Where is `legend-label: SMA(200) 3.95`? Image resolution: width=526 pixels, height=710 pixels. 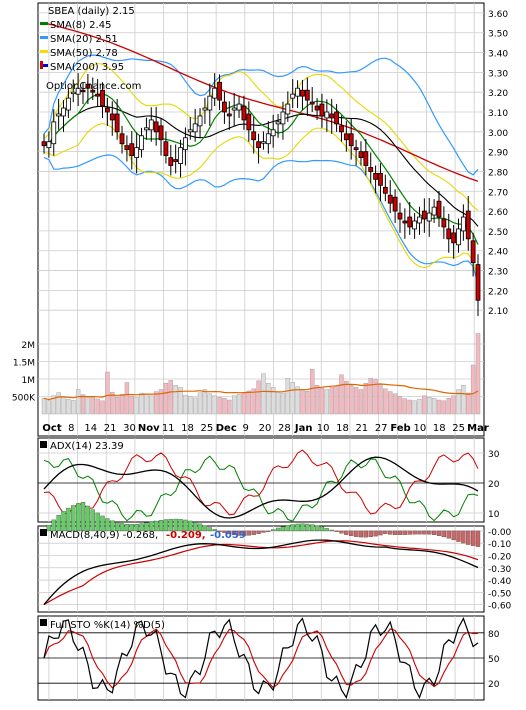
legend-label: SMA(200) 3.95 is located at coordinates (87, 67).